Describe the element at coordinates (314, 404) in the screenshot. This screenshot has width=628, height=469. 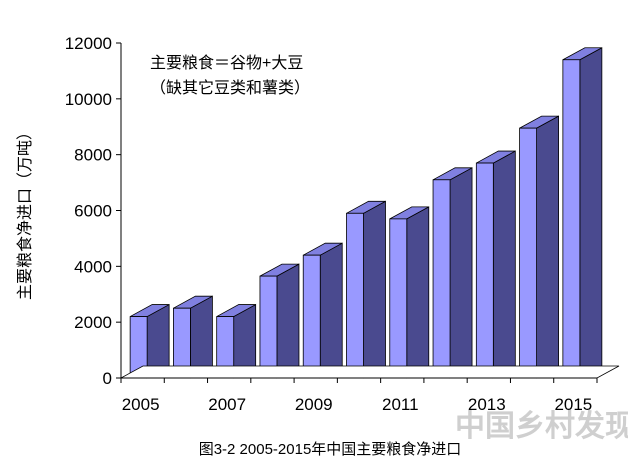
I see `x-tick-label: 2009` at that location.